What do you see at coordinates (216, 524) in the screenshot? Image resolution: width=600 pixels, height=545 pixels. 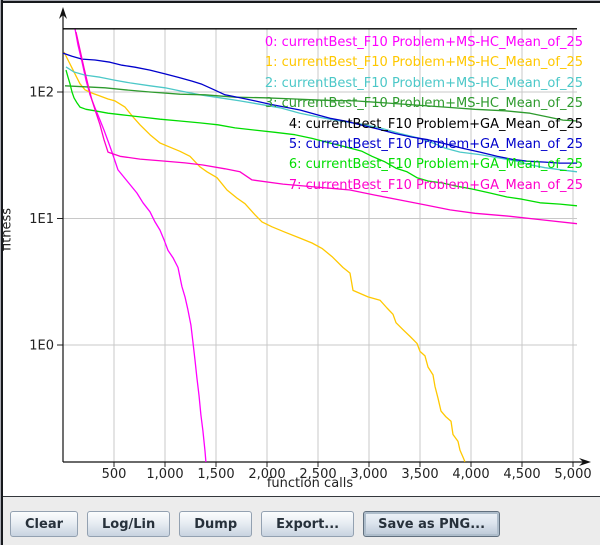 I see `dump-button: Dump` at bounding box center [216, 524].